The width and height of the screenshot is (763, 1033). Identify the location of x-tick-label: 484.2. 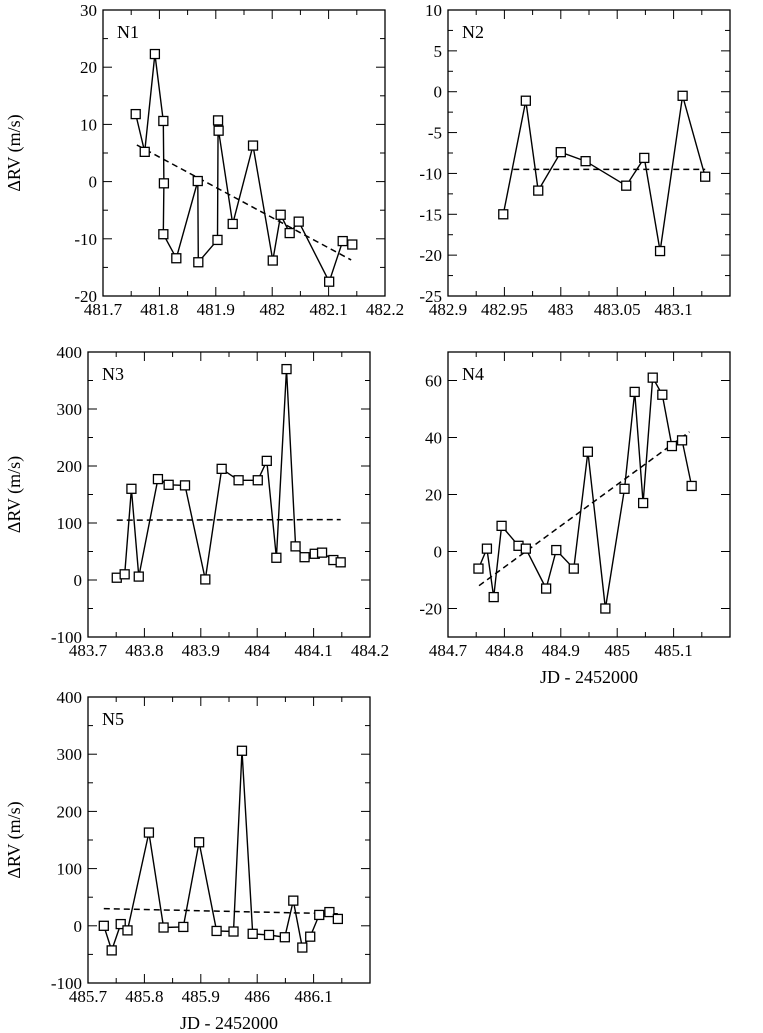
(370, 650).